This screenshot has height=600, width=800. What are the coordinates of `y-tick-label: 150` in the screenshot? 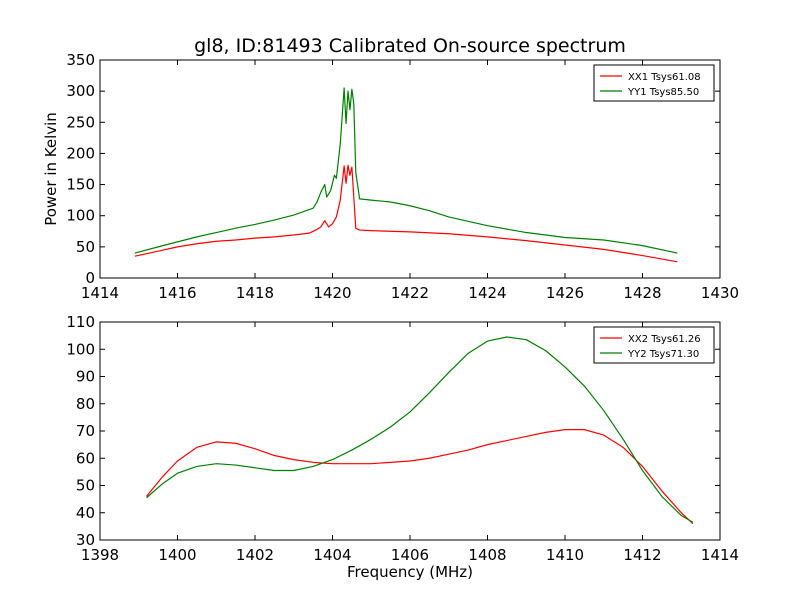 It's located at (80, 185).